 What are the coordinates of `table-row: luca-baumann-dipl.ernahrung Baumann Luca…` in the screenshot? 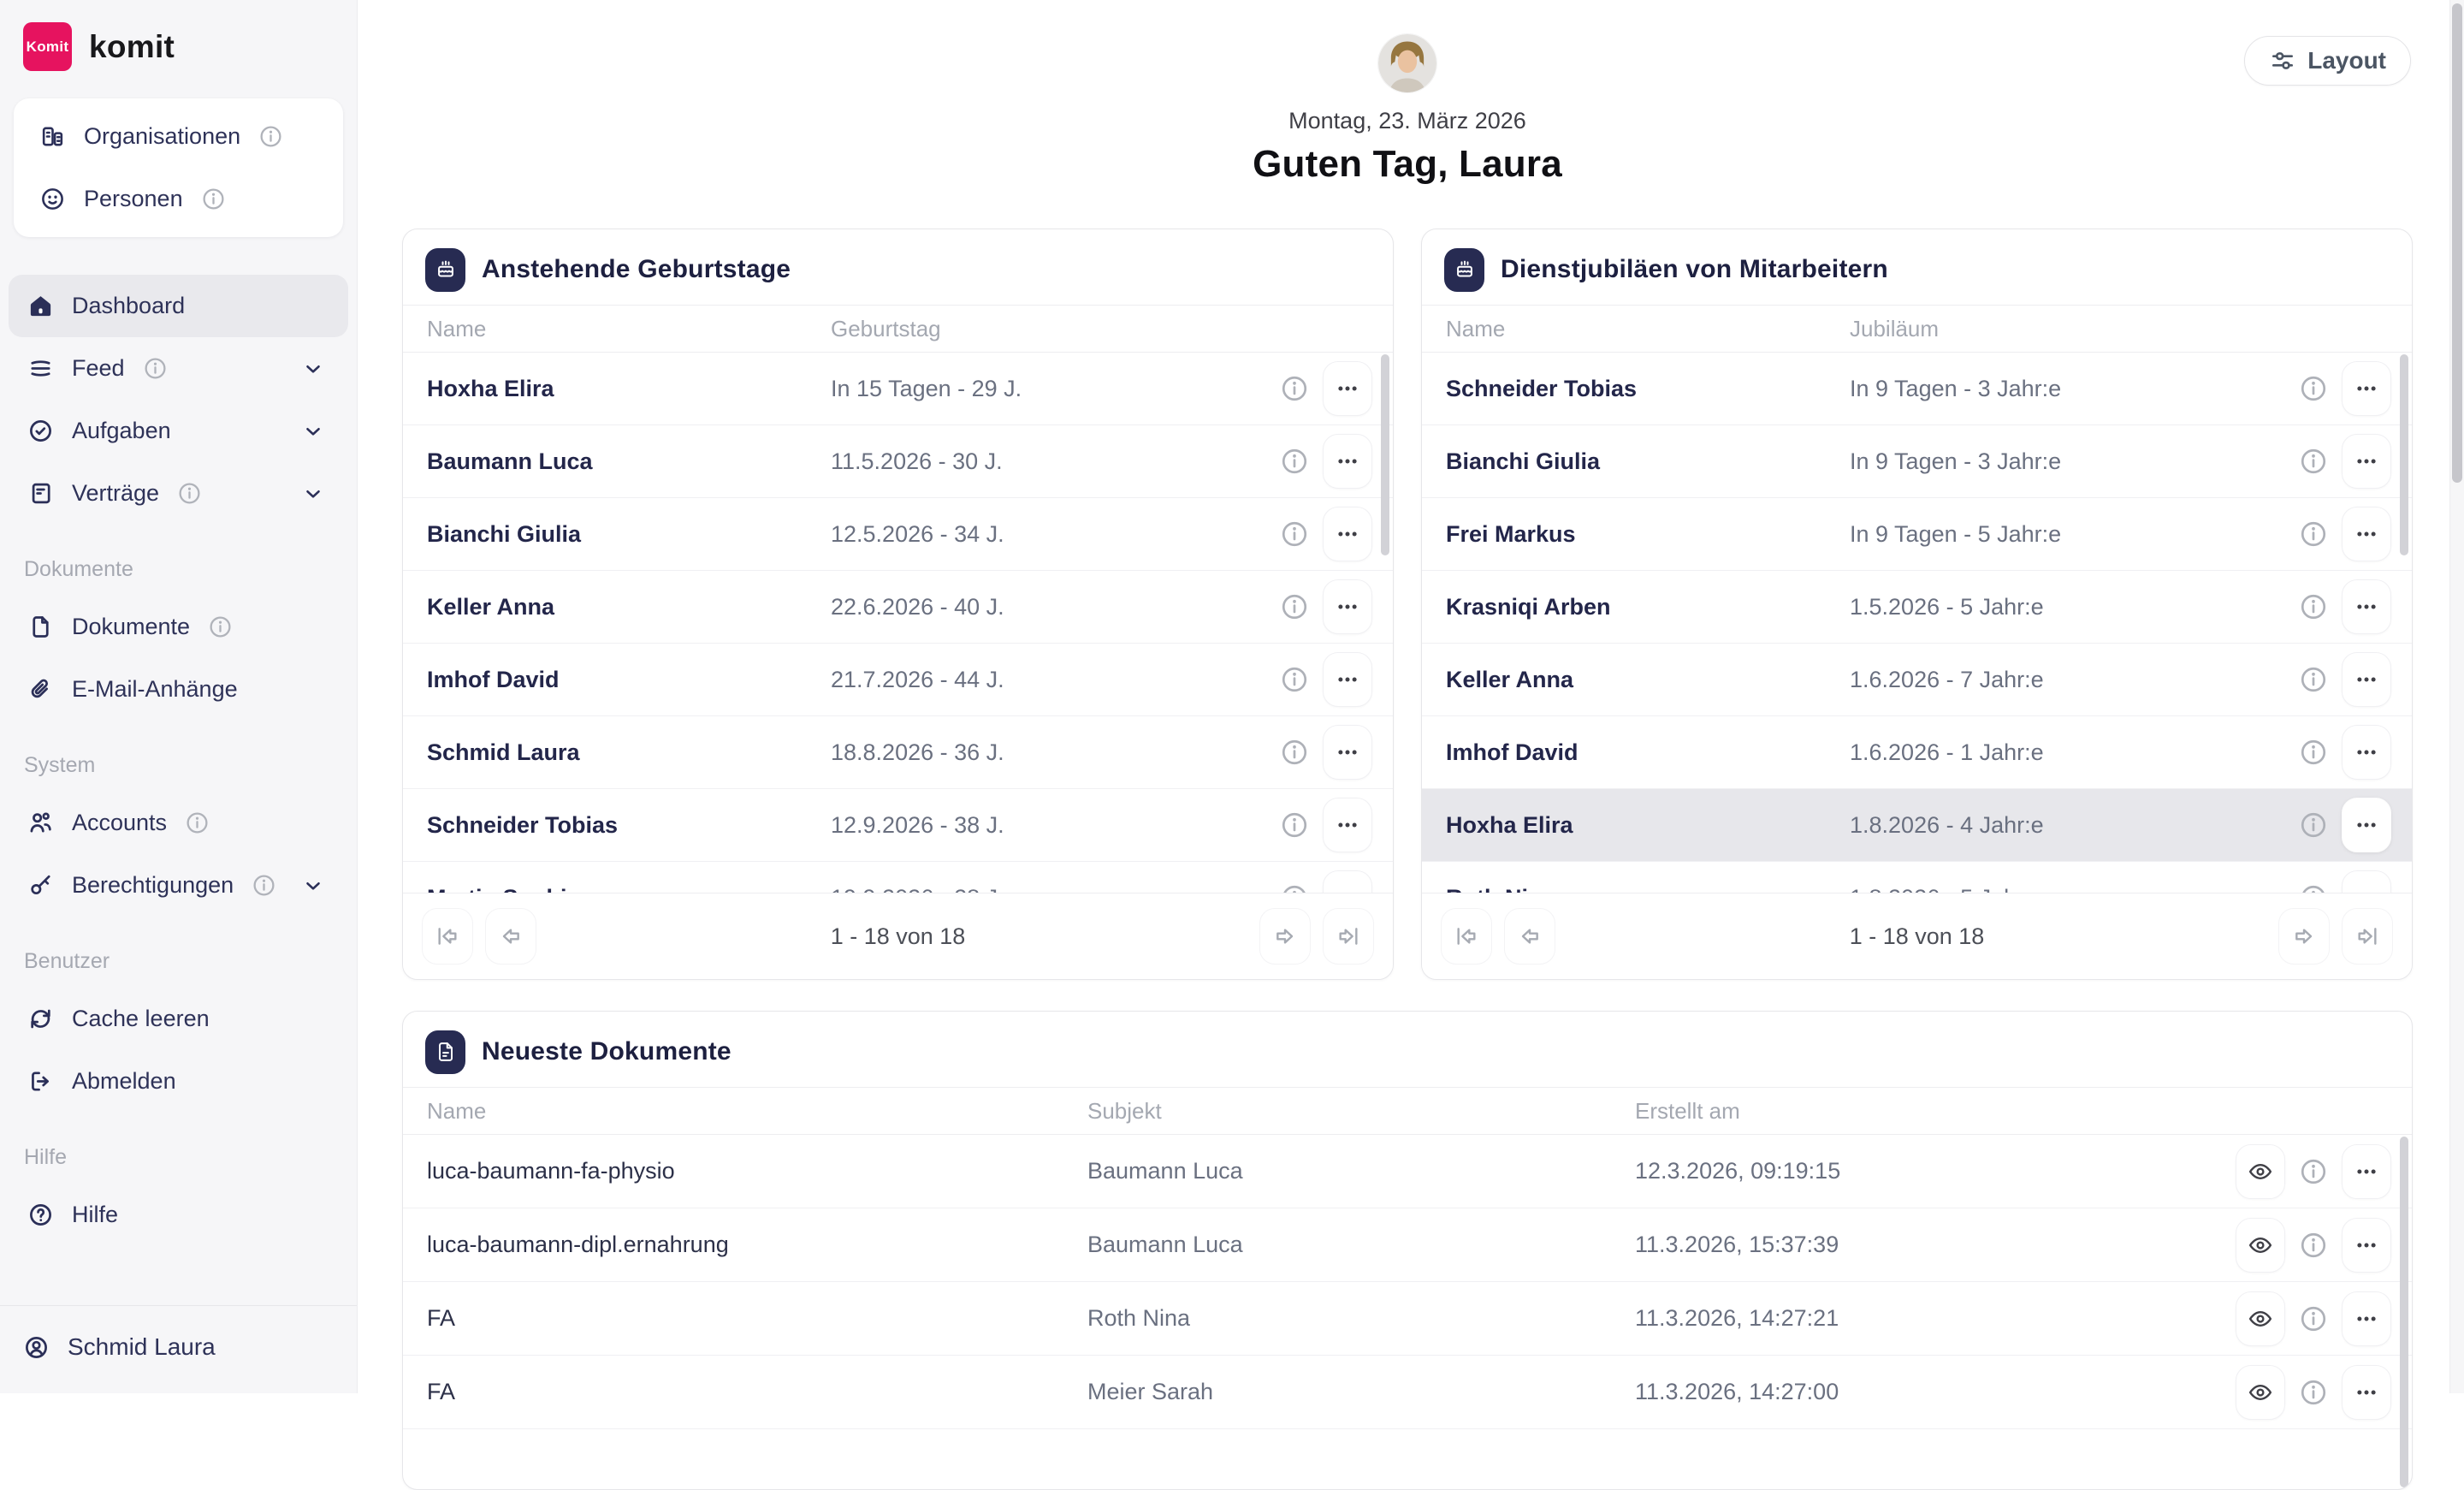 It's located at (1407, 1245).